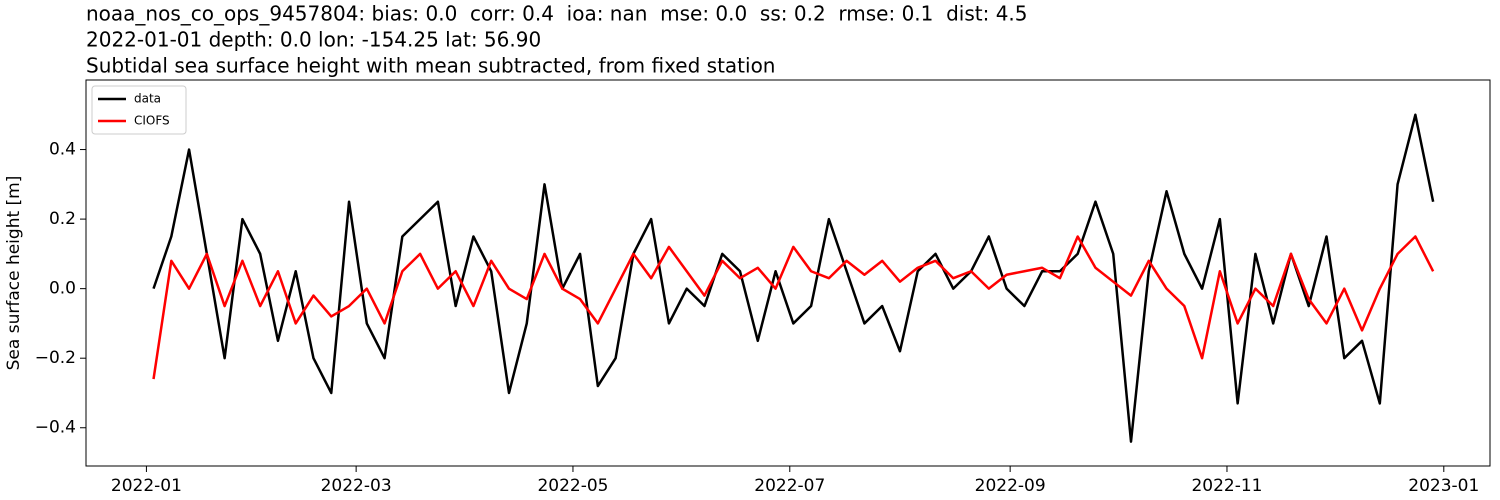 This screenshot has width=1500, height=500. I want to click on y-tick-label: −0.2, so click(55, 358).